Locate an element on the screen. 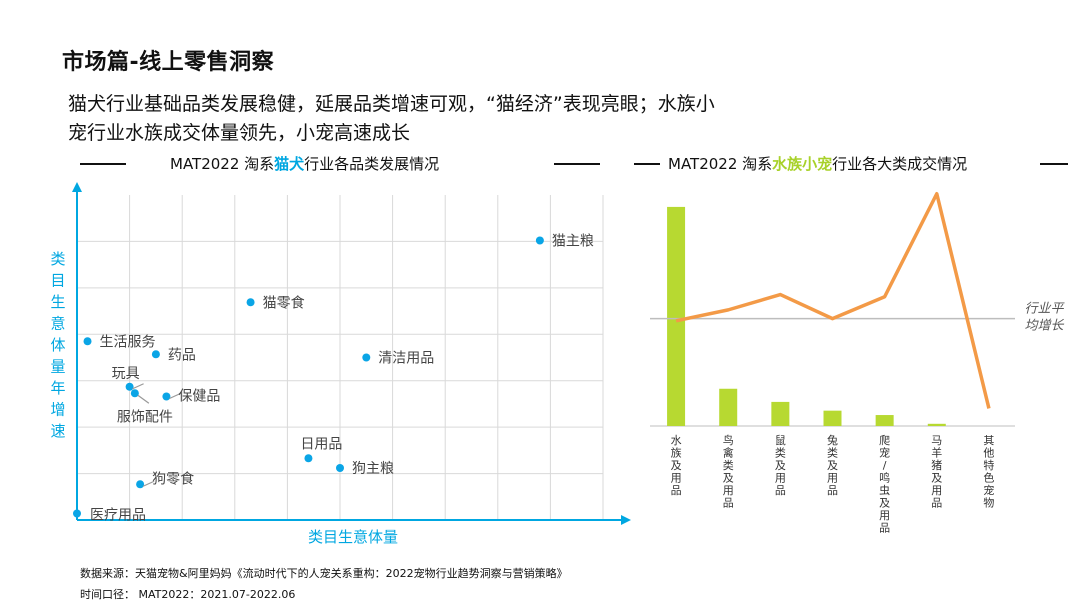  scatter-y-axis-label-char: 类 is located at coordinates (57, 259).